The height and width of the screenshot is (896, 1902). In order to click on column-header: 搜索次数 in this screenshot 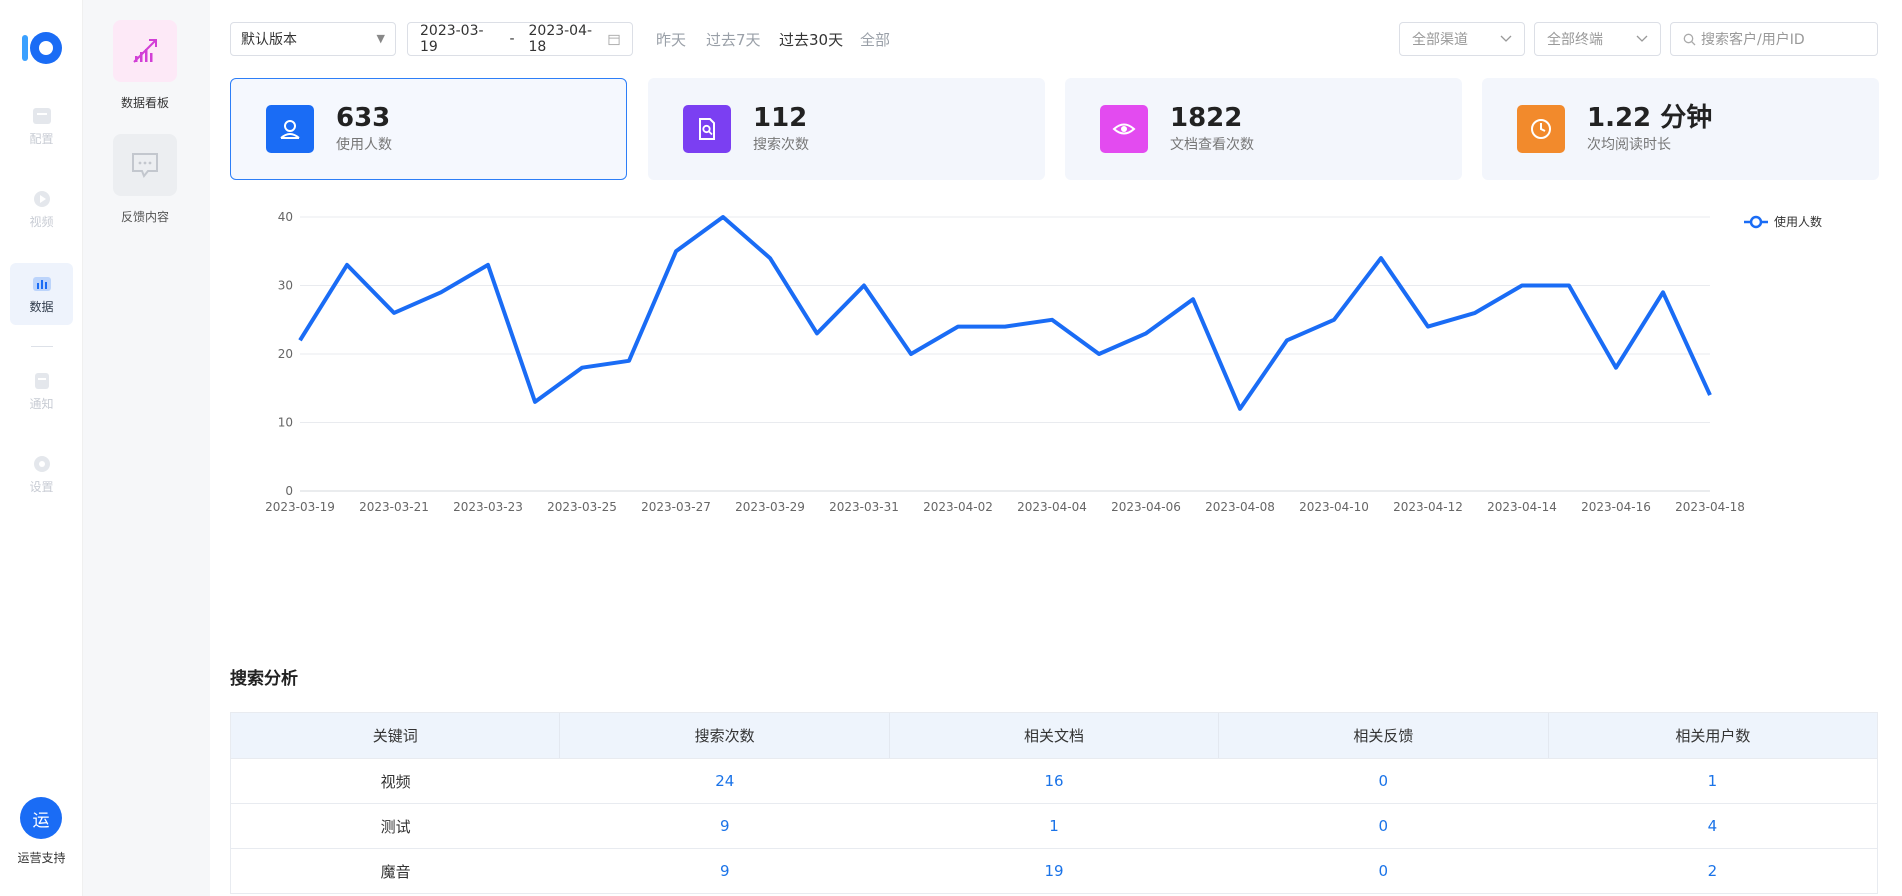, I will do `click(725, 735)`.